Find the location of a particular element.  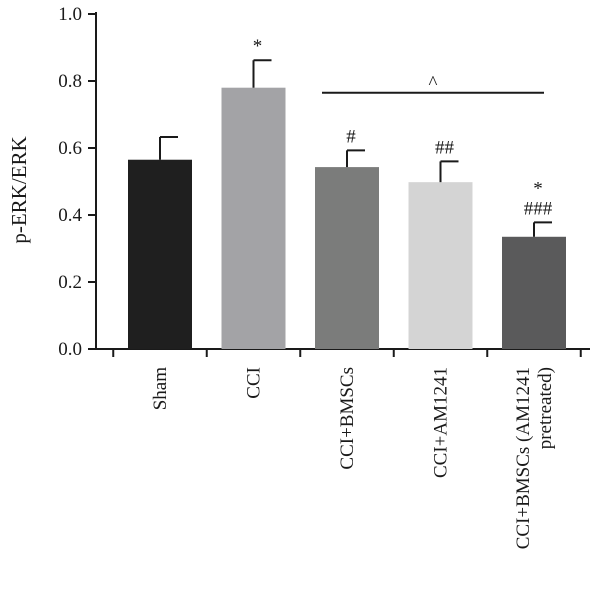

category-label: Sham is located at coordinates (160, 389).